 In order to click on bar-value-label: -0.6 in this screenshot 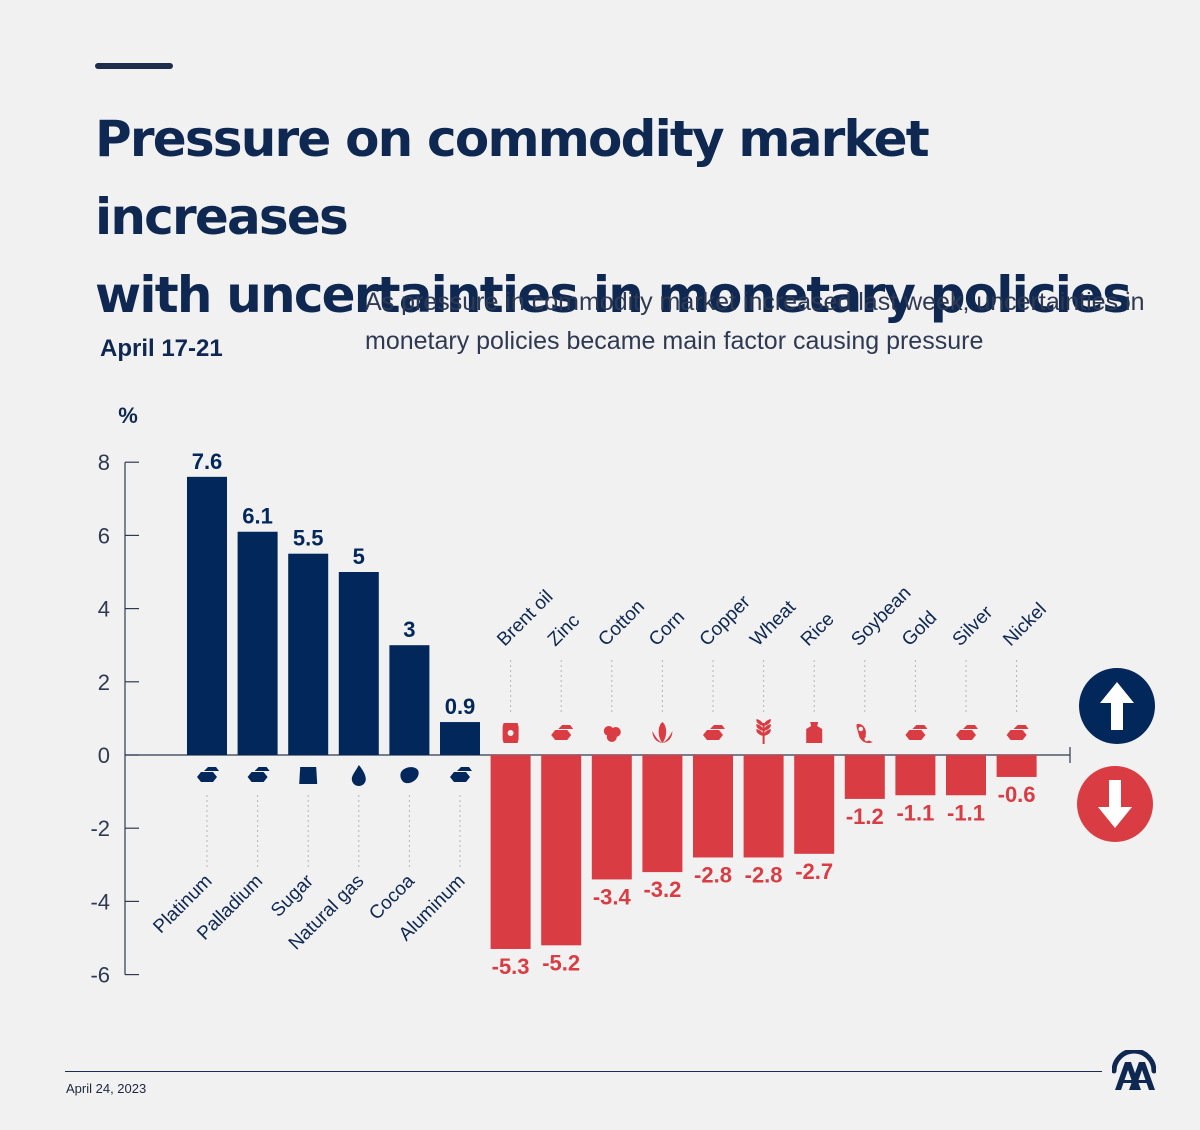, I will do `click(1017, 794)`.